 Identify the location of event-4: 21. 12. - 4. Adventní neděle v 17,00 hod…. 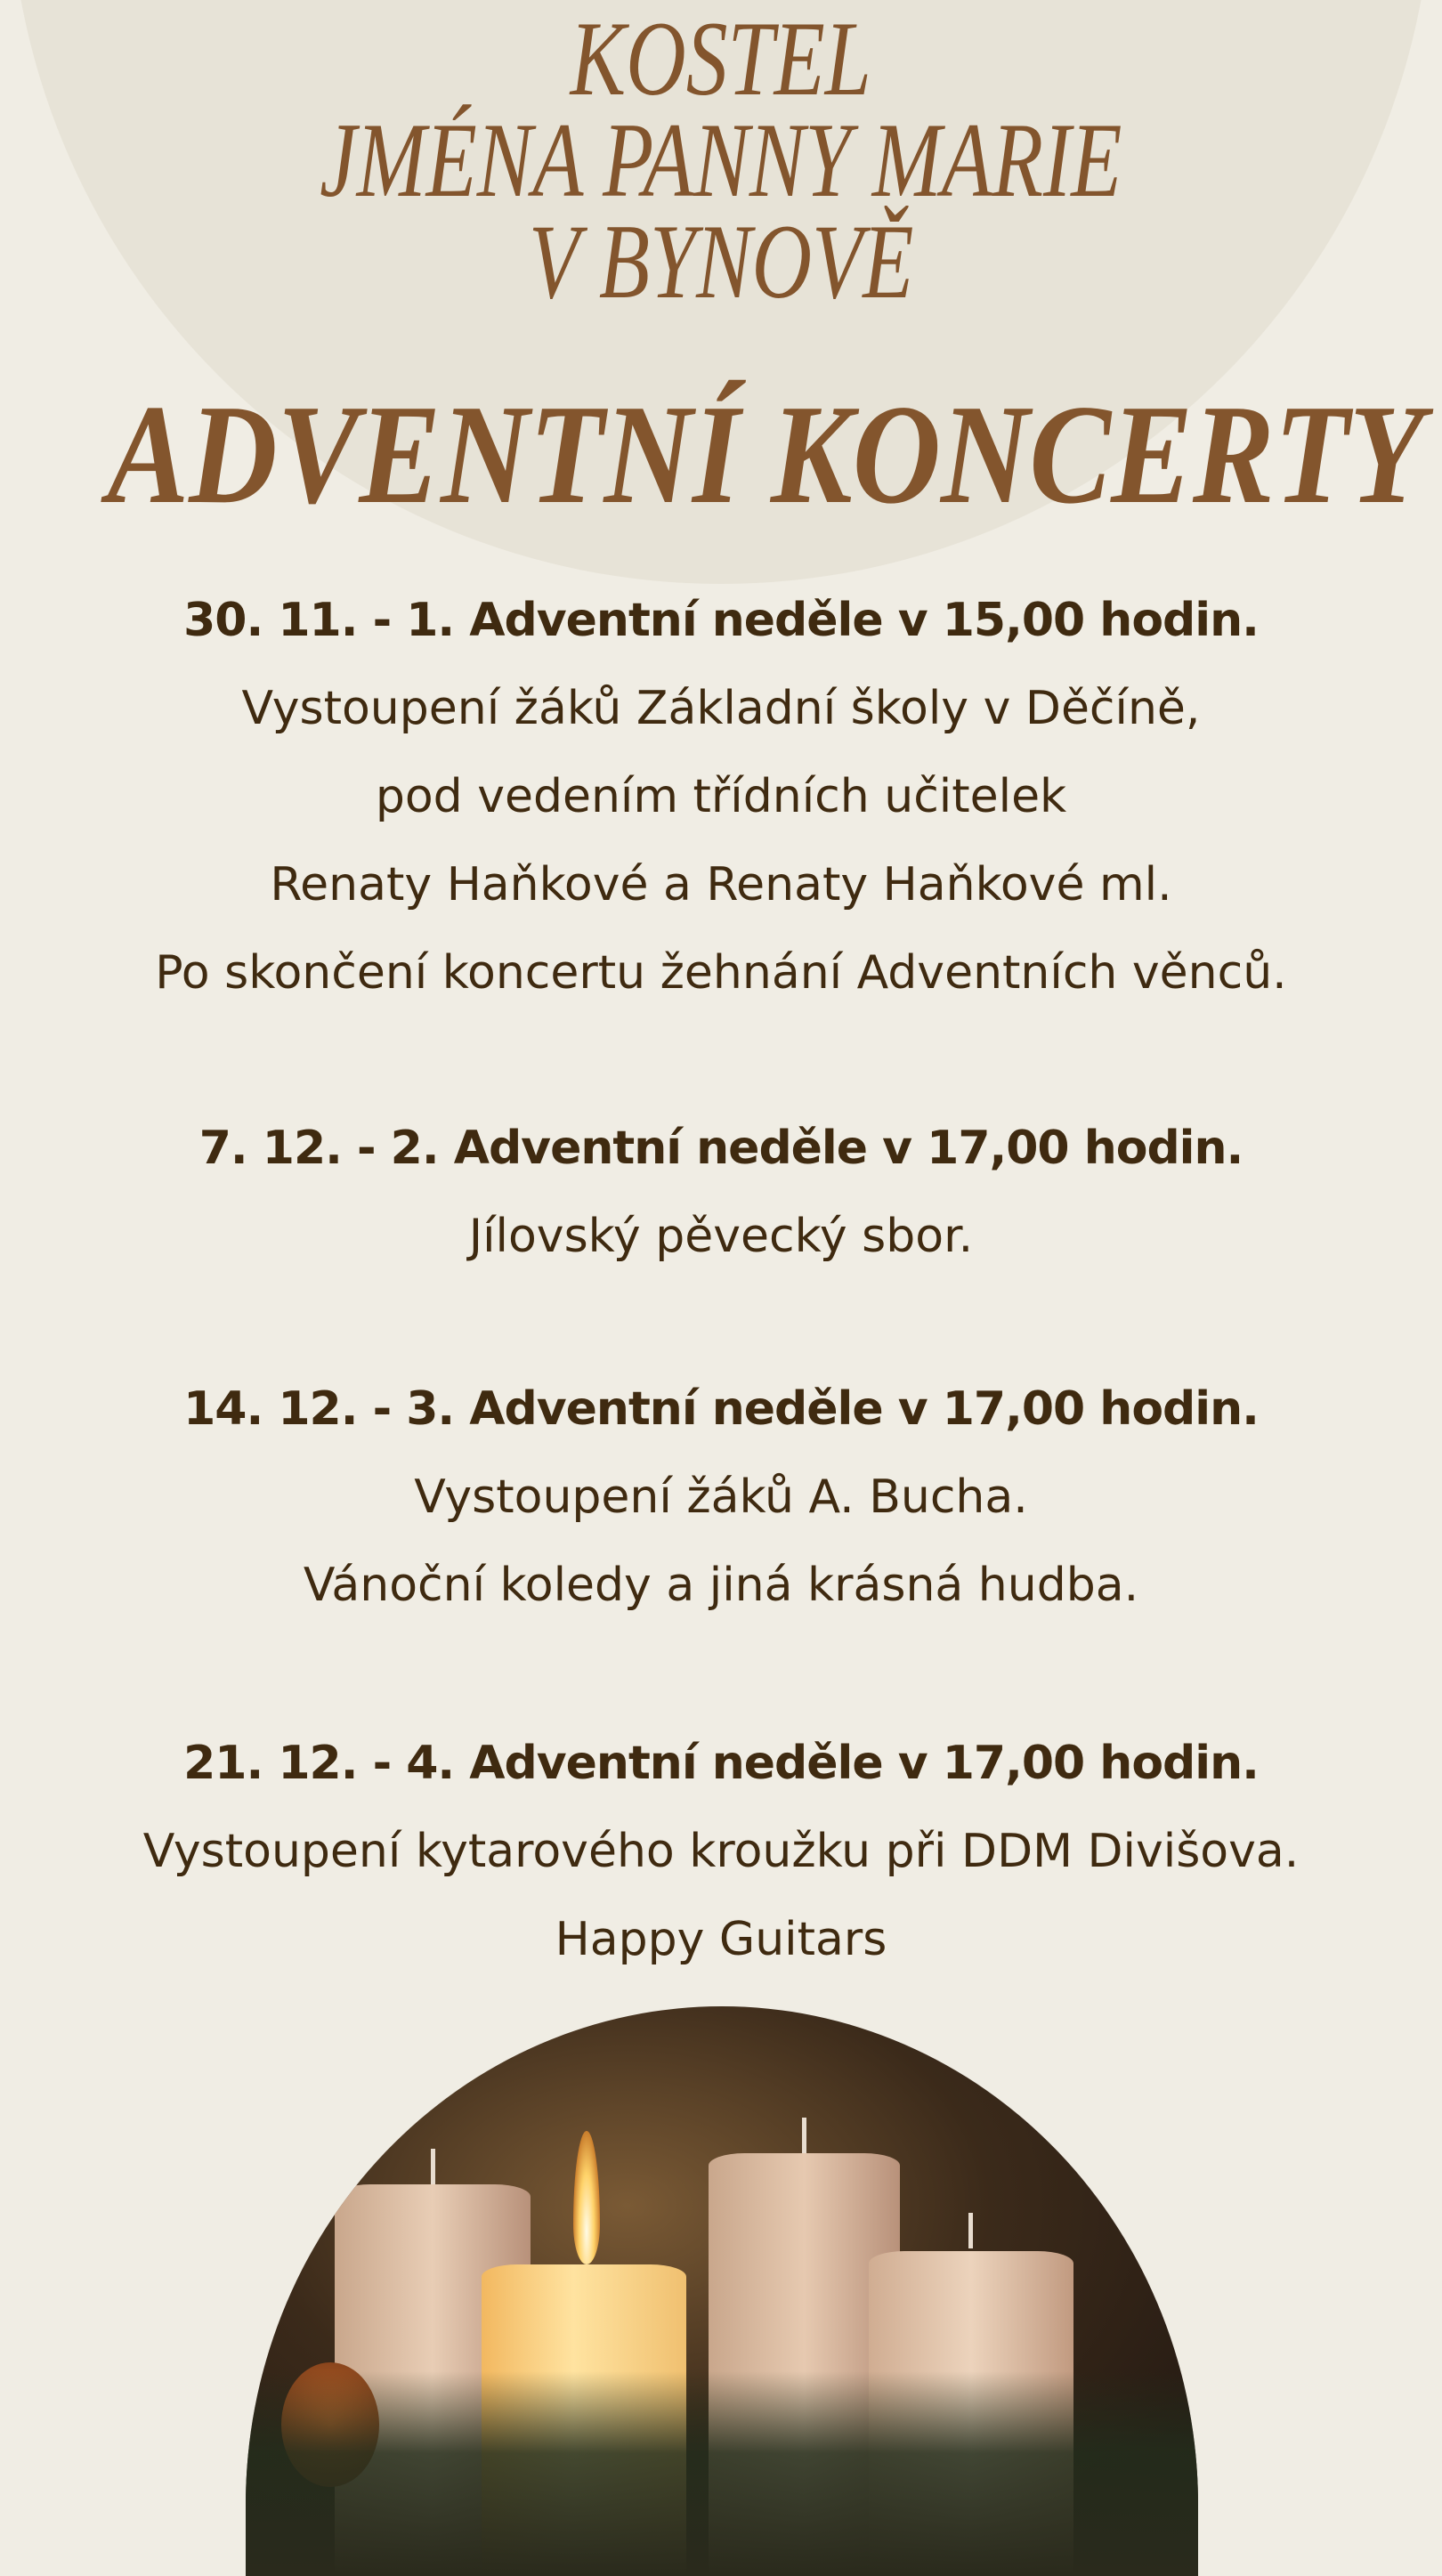
(721, 1852).